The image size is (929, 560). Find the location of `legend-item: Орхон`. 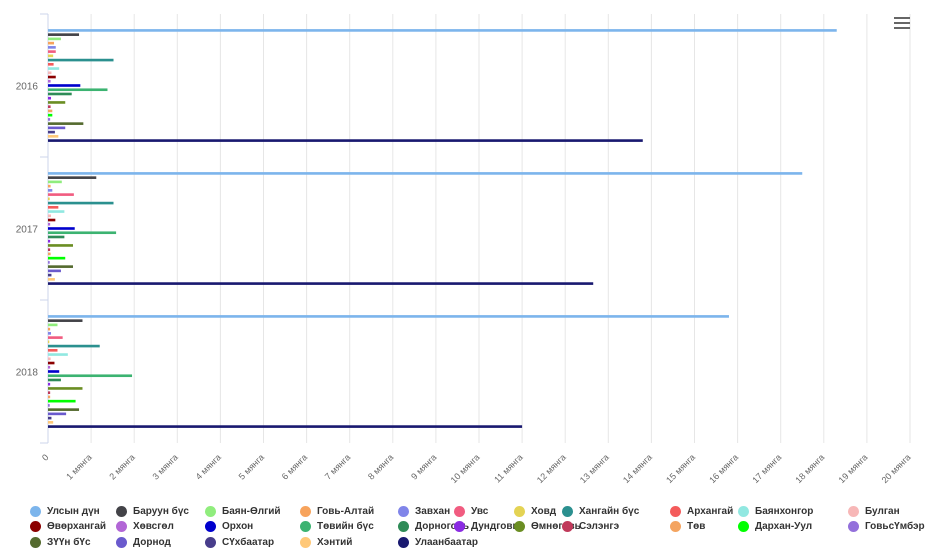

legend-item: Орхон is located at coordinates (229, 527).